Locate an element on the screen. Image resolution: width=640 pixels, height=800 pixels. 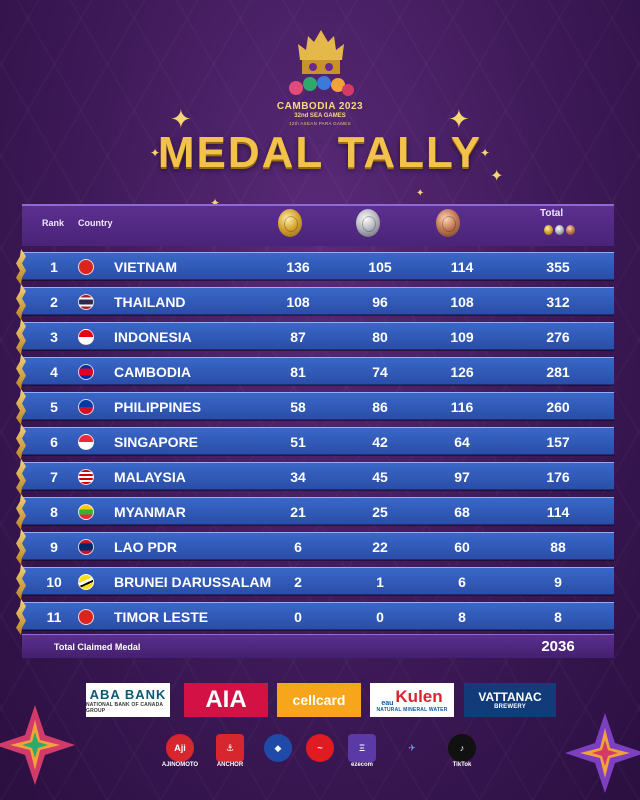
timor-leste-flag-icon is located at coordinates (86, 617).